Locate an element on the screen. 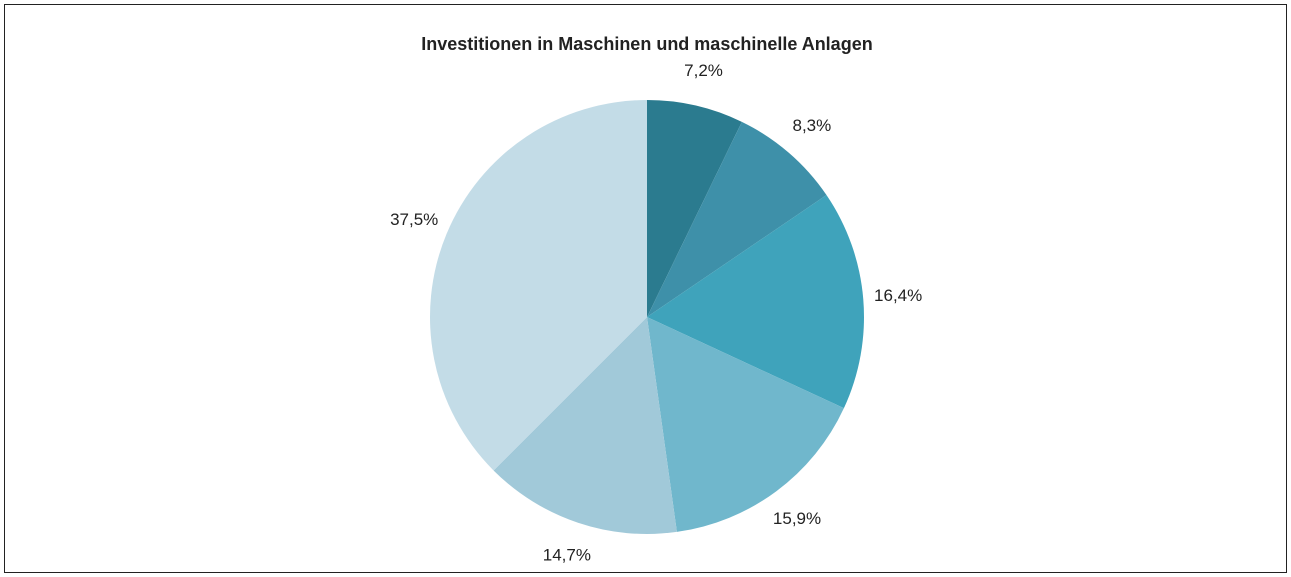  data-label: 16,4% is located at coordinates (898, 295).